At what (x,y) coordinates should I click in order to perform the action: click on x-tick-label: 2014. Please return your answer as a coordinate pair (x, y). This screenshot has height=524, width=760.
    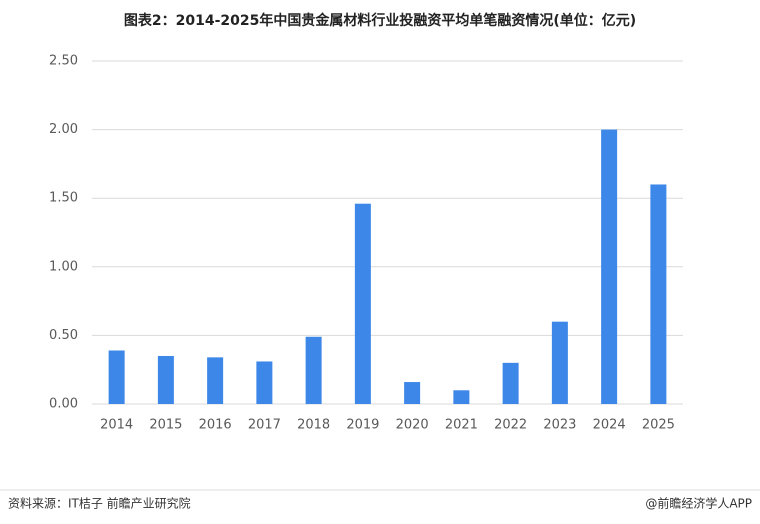
    Looking at the image, I should click on (116, 425).